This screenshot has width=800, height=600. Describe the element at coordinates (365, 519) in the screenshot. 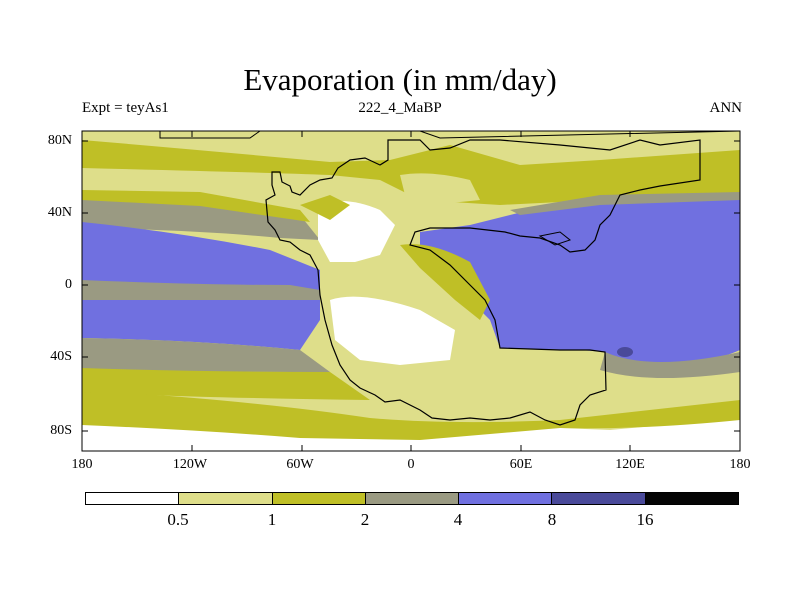

I see `colorbar-label: 2` at that location.